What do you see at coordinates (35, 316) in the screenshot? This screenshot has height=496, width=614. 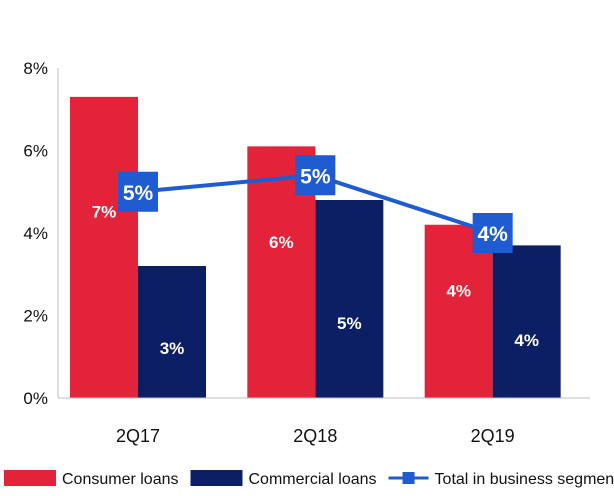 I see `y-tick-label: 2%` at bounding box center [35, 316].